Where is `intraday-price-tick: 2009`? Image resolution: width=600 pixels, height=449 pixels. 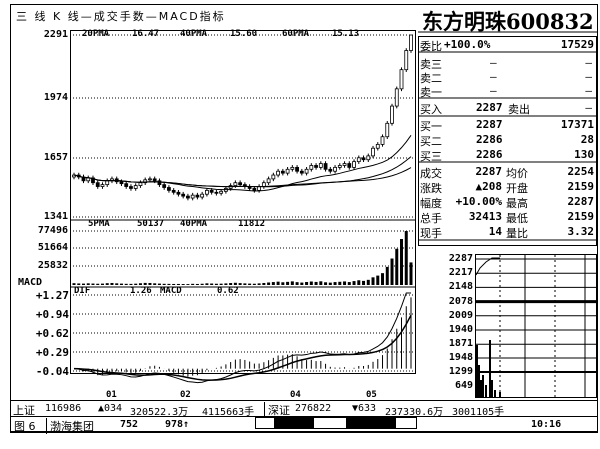
intraday-price-tick: 2009 is located at coordinates (460, 315).